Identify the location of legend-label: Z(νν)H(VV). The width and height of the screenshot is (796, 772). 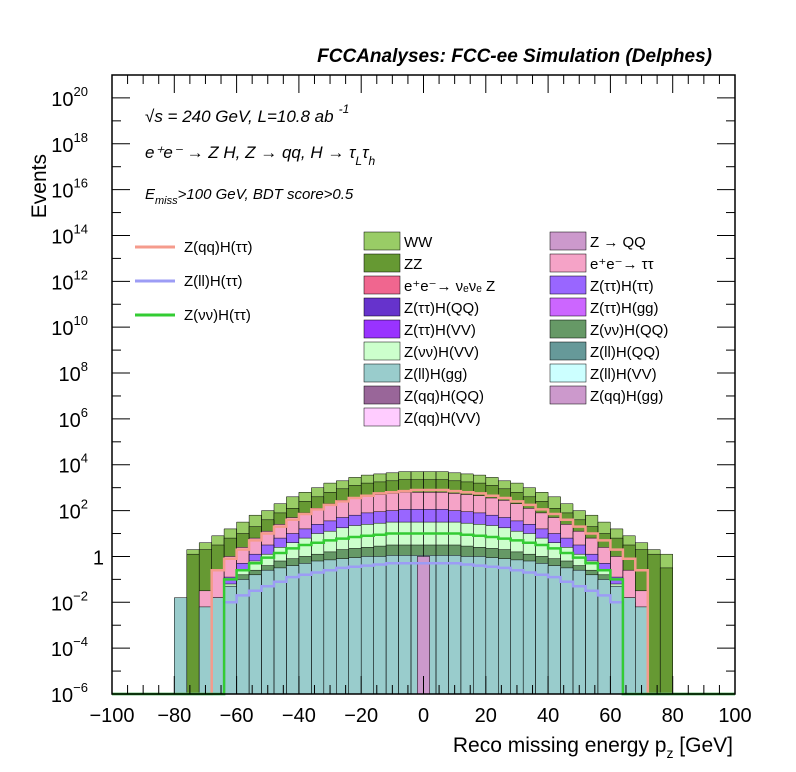
(441, 352).